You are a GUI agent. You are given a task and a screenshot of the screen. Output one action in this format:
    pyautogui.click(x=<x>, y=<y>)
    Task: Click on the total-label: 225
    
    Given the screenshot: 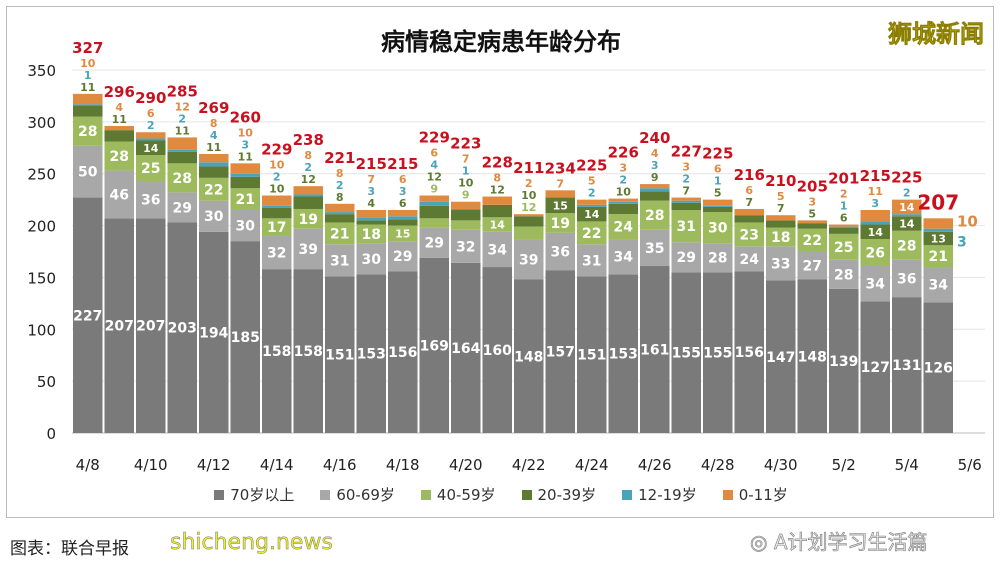 What is the action you would take?
    pyautogui.click(x=717, y=154)
    